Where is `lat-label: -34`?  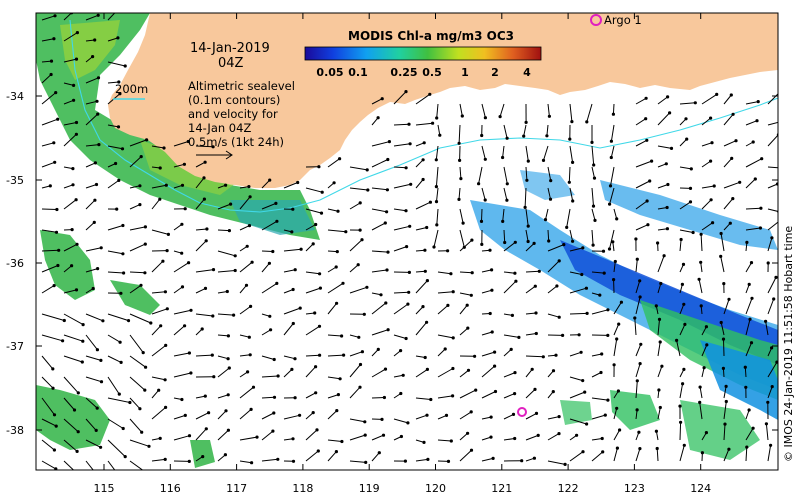 lat-label: -34 is located at coordinates (15, 96).